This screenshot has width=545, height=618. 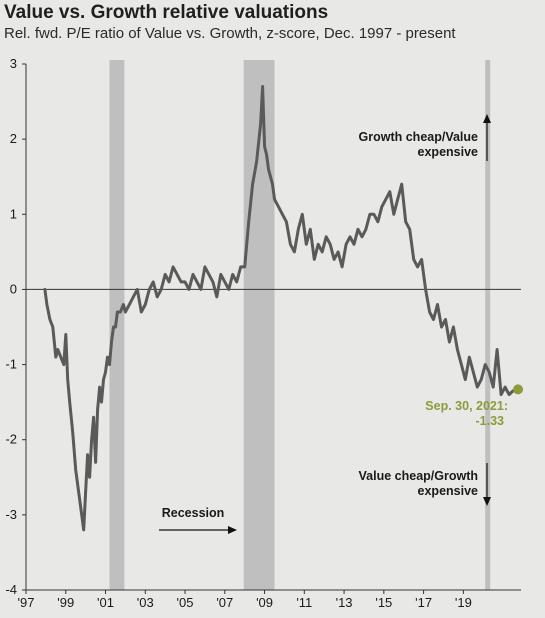 I want to click on y-tick-label: -1, so click(x=11, y=364).